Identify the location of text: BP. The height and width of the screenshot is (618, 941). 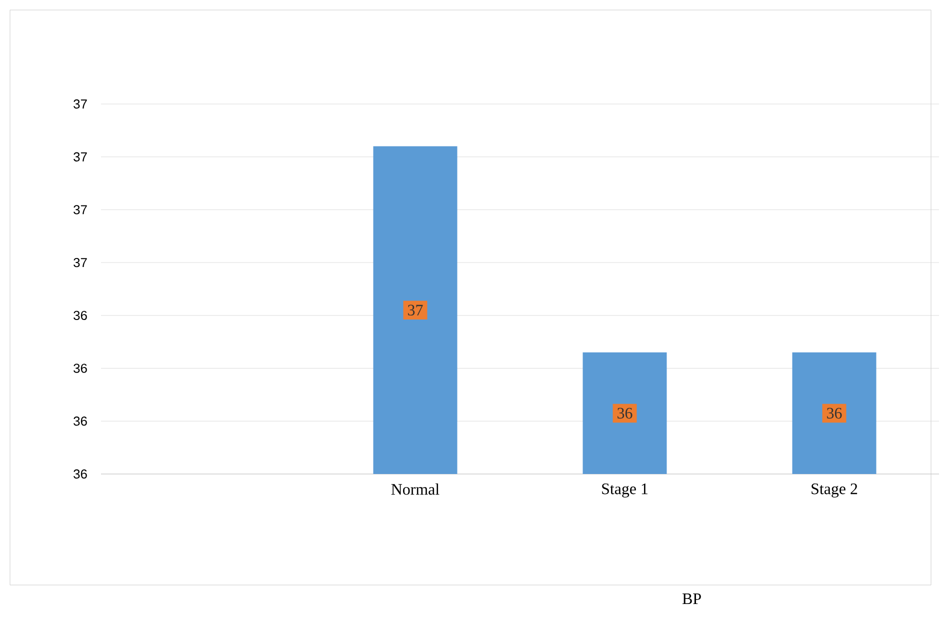
(691, 599).